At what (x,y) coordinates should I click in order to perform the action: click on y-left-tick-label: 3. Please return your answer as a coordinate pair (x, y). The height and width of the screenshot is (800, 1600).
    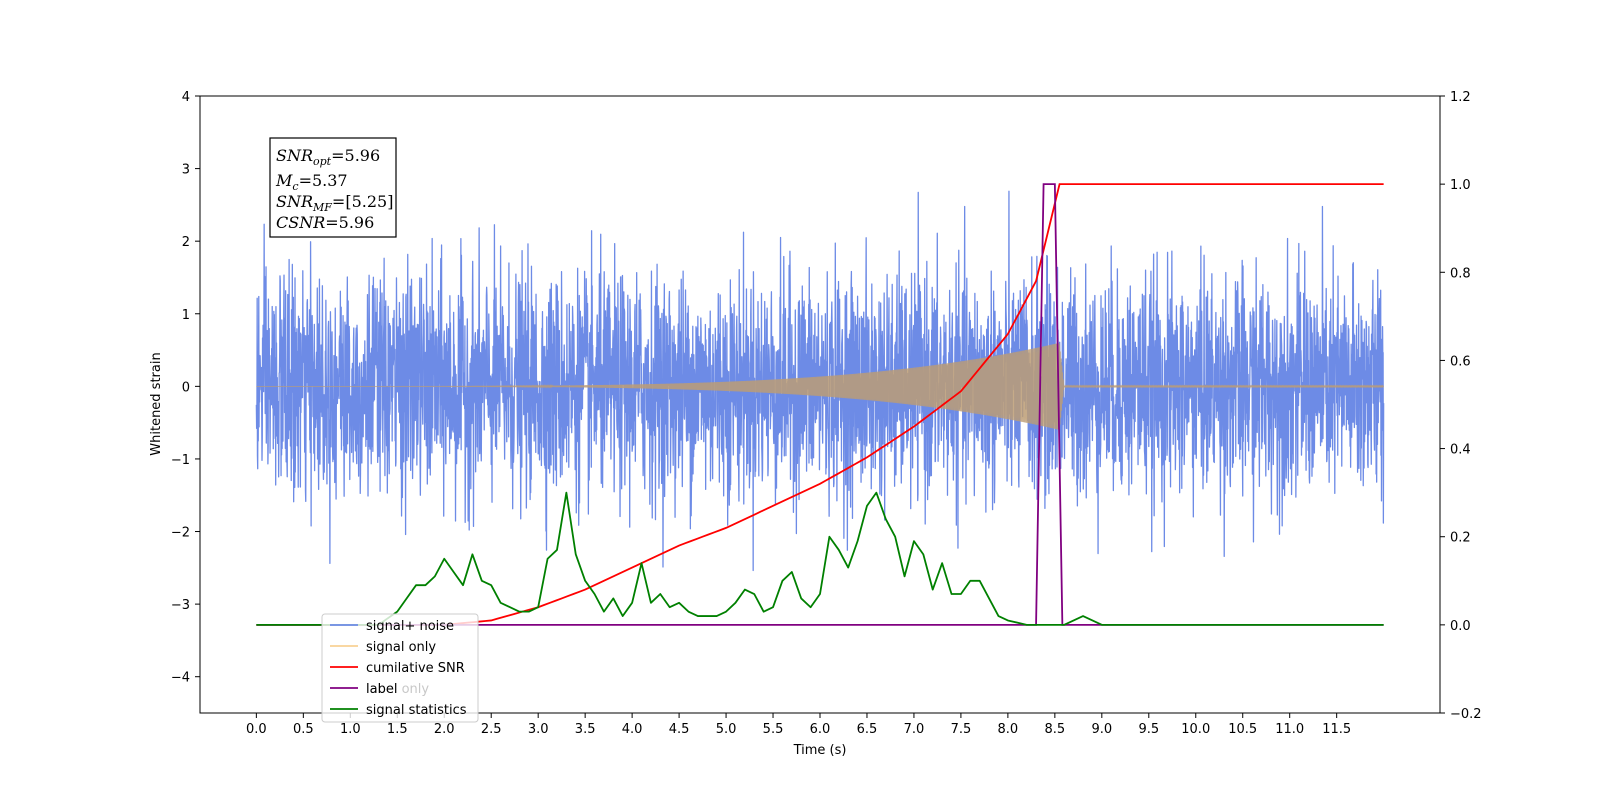
    Looking at the image, I should click on (186, 170).